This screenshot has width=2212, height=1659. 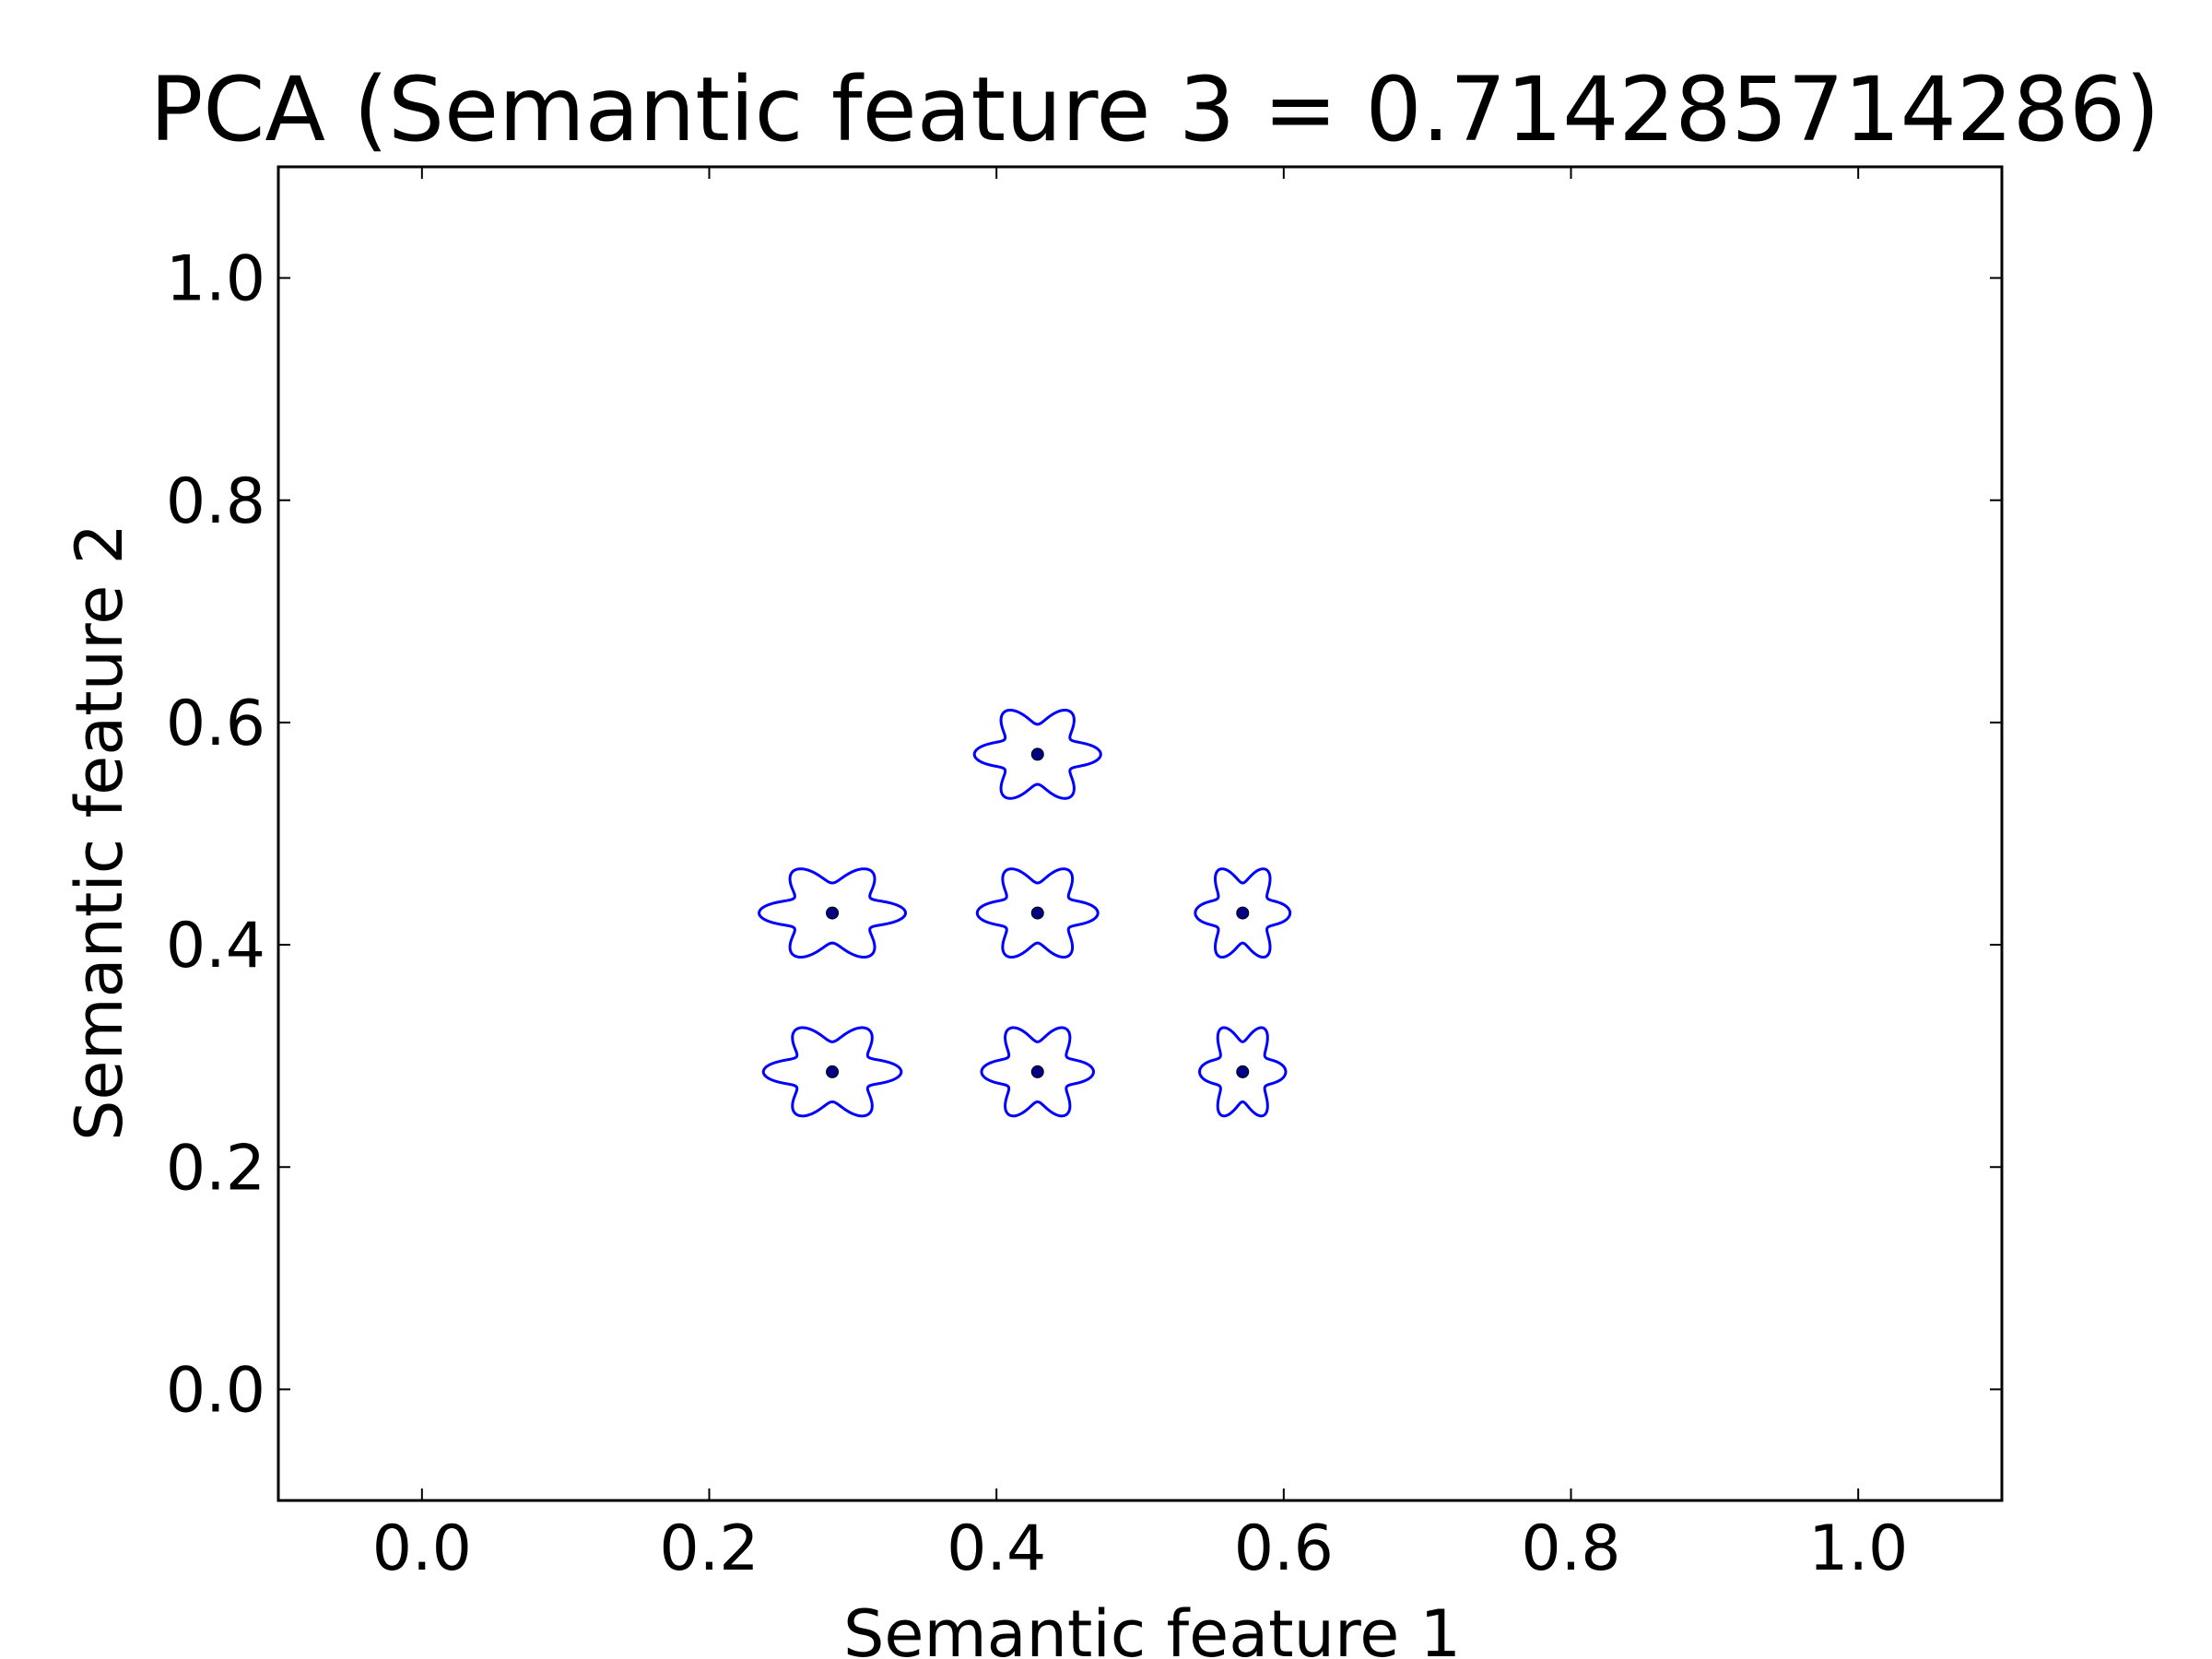 I want to click on contour-layer, so click(x=1025, y=913).